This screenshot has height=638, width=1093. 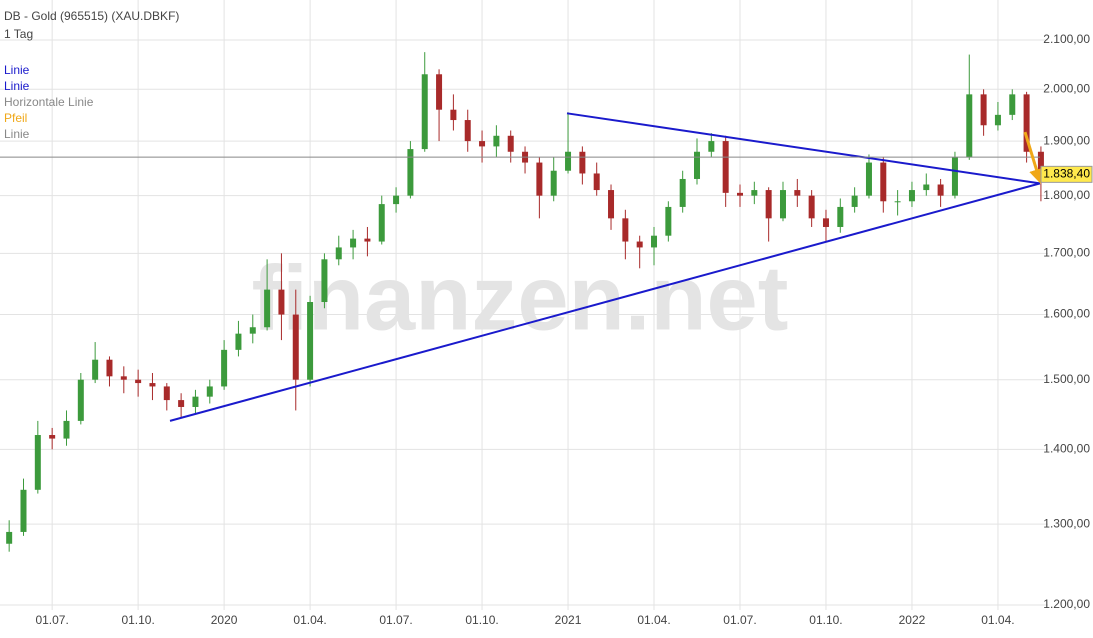 What do you see at coordinates (1066, 604) in the screenshot?
I see `y-tick-label: 1.200,00` at bounding box center [1066, 604].